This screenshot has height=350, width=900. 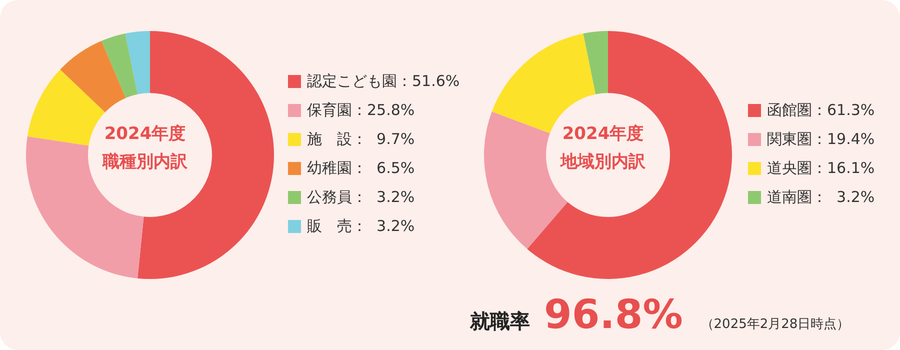 I want to click on legend-label: 函館圏, so click(x=789, y=110).